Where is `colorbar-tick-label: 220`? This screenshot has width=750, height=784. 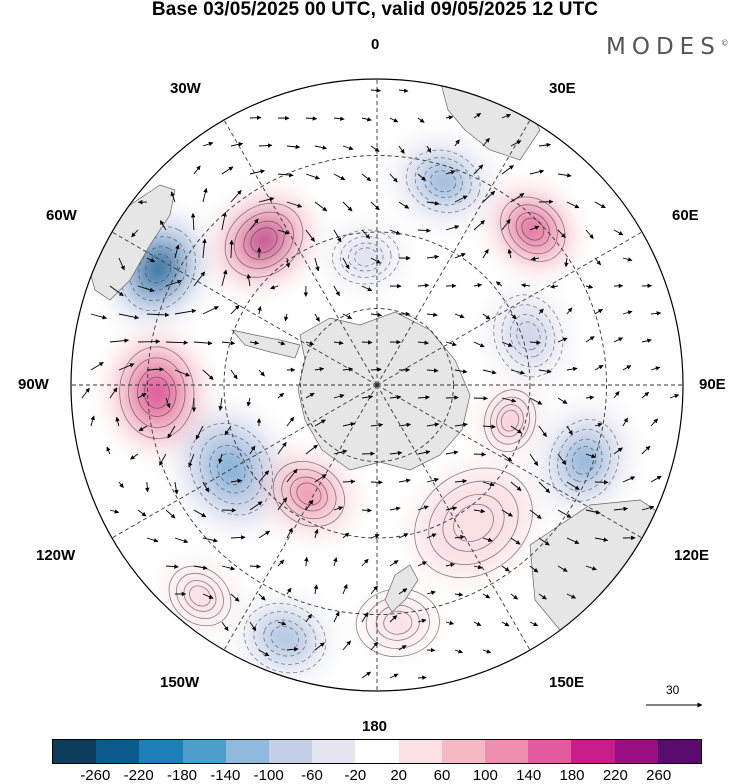
colorbar-tick-label: 220 is located at coordinates (615, 775).